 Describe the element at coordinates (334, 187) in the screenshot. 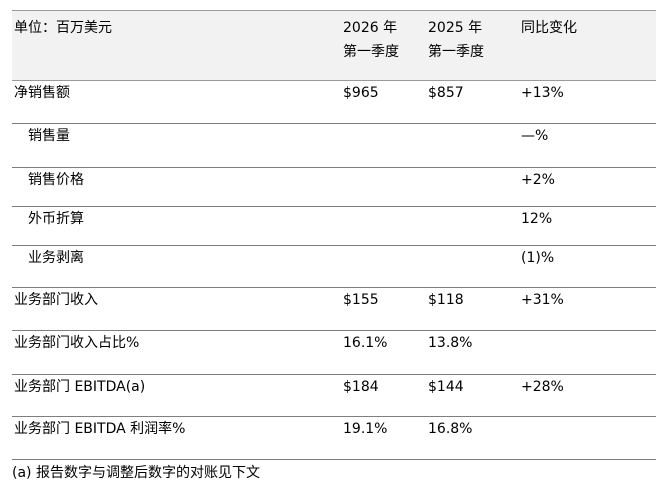

I see `table-row-price: 销售价格 +2%` at that location.